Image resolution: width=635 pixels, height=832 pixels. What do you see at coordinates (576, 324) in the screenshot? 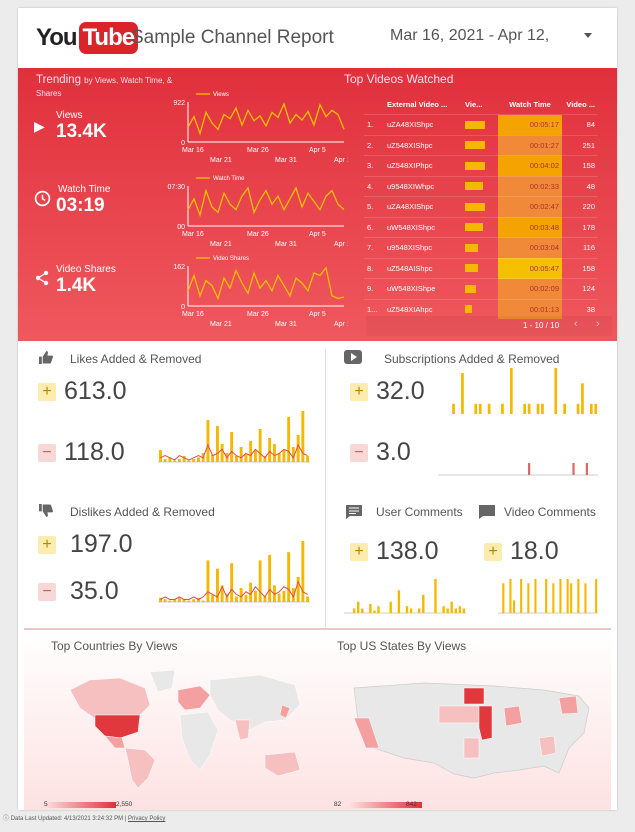
I see `prev-page-icon: ‹` at bounding box center [576, 324].